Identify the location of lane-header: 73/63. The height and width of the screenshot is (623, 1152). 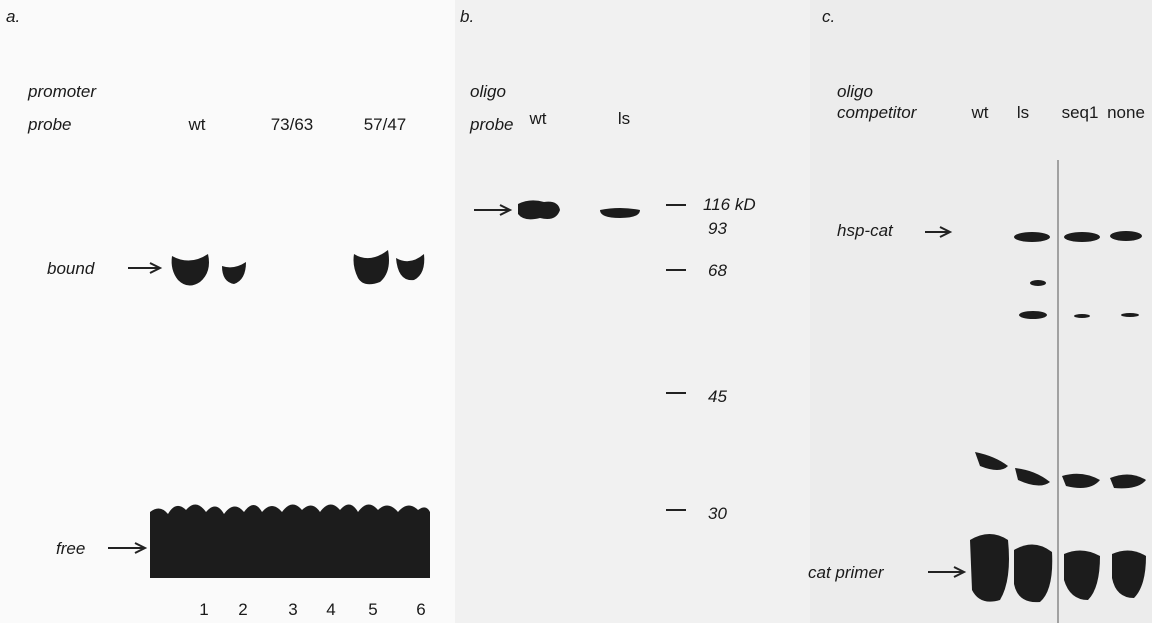
(292, 124).